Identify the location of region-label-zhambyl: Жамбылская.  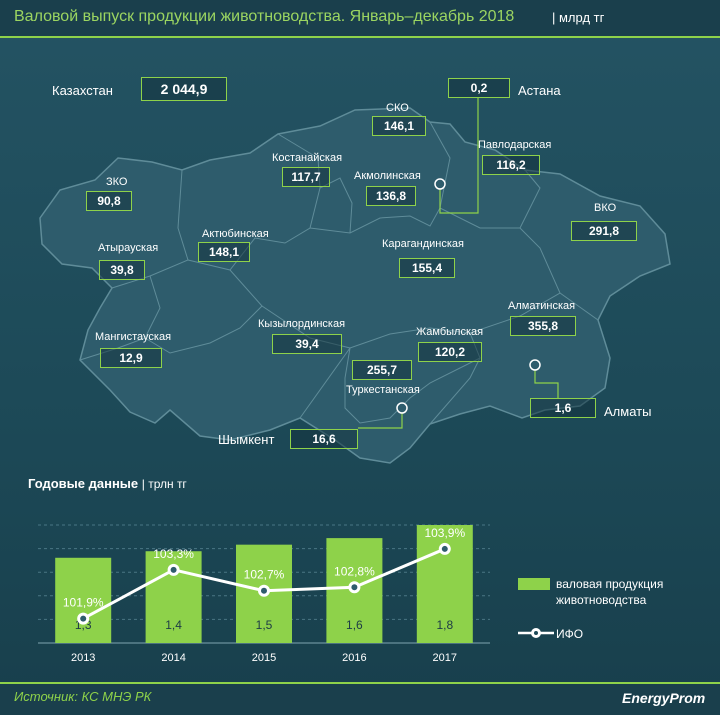
(450, 332).